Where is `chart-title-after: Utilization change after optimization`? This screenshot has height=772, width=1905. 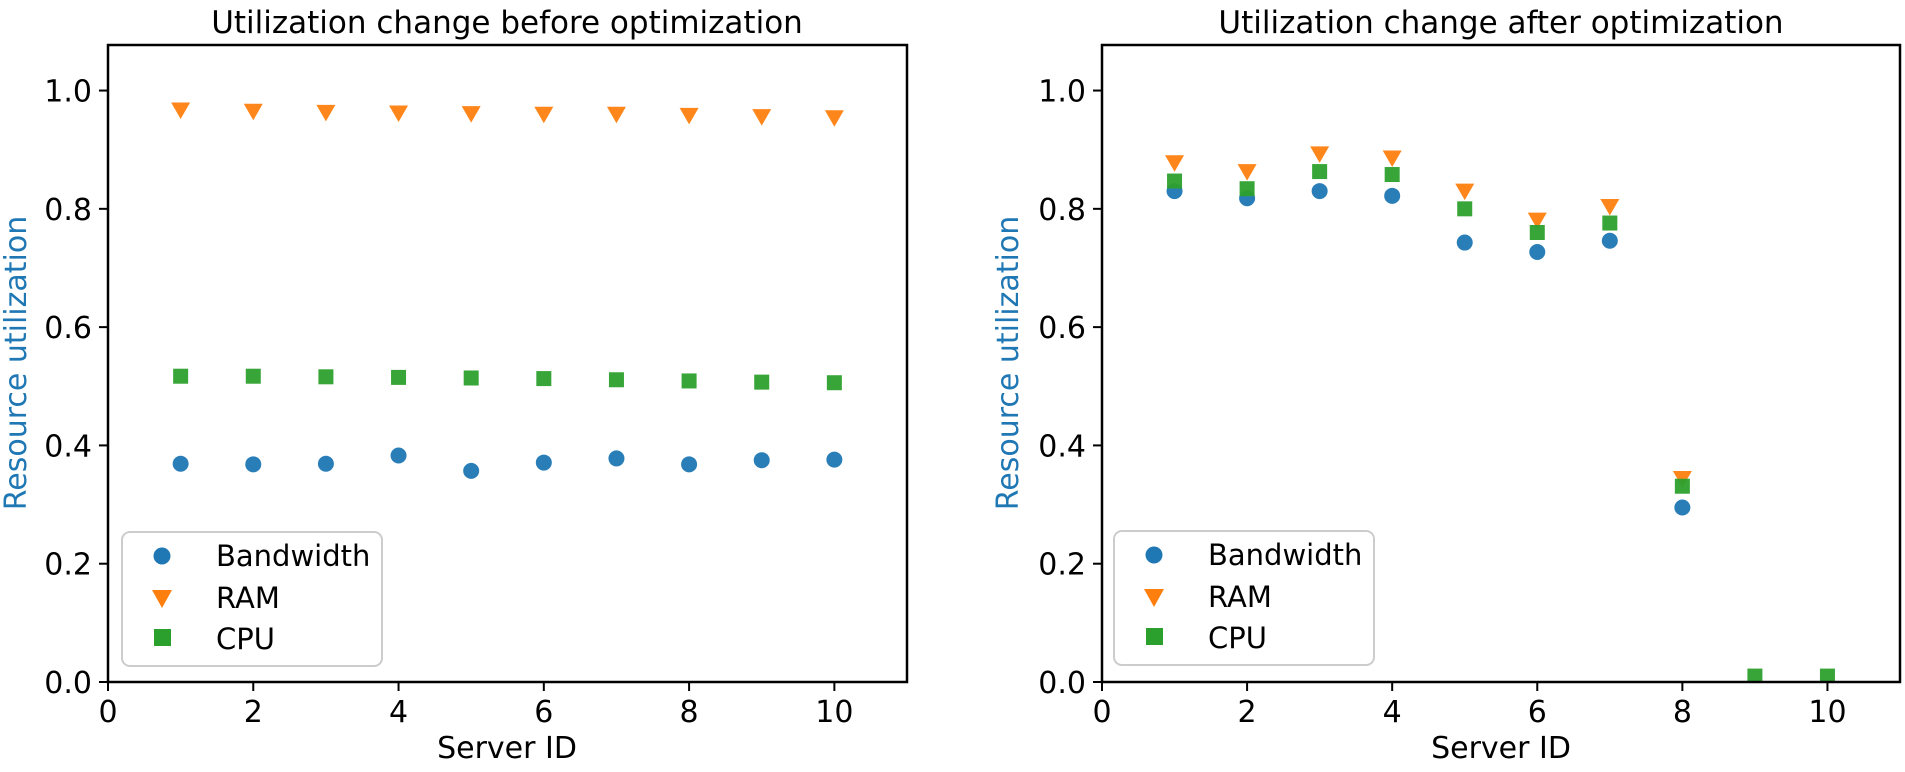
chart-title-after: Utilization change after optimization is located at coordinates (1500, 23).